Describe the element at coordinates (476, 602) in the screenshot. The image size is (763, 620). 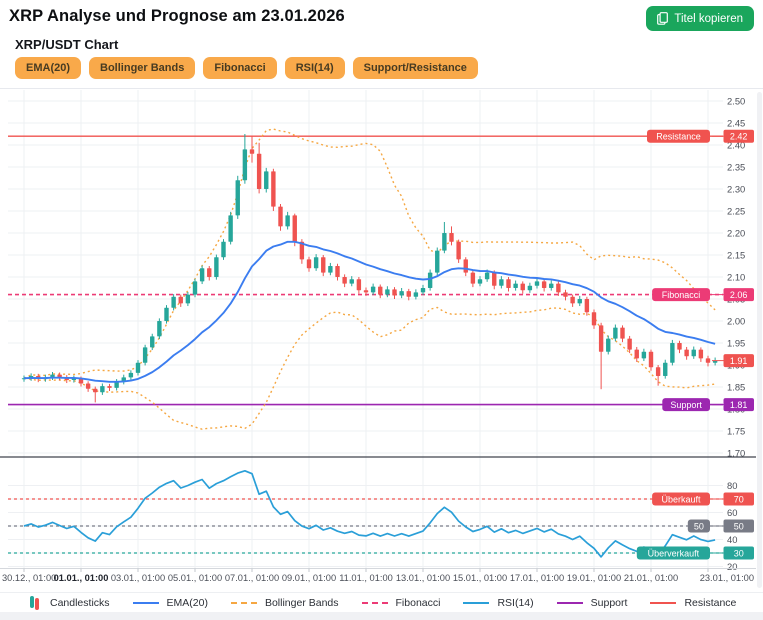
I see `rsi-line-swatch-icon` at that location.